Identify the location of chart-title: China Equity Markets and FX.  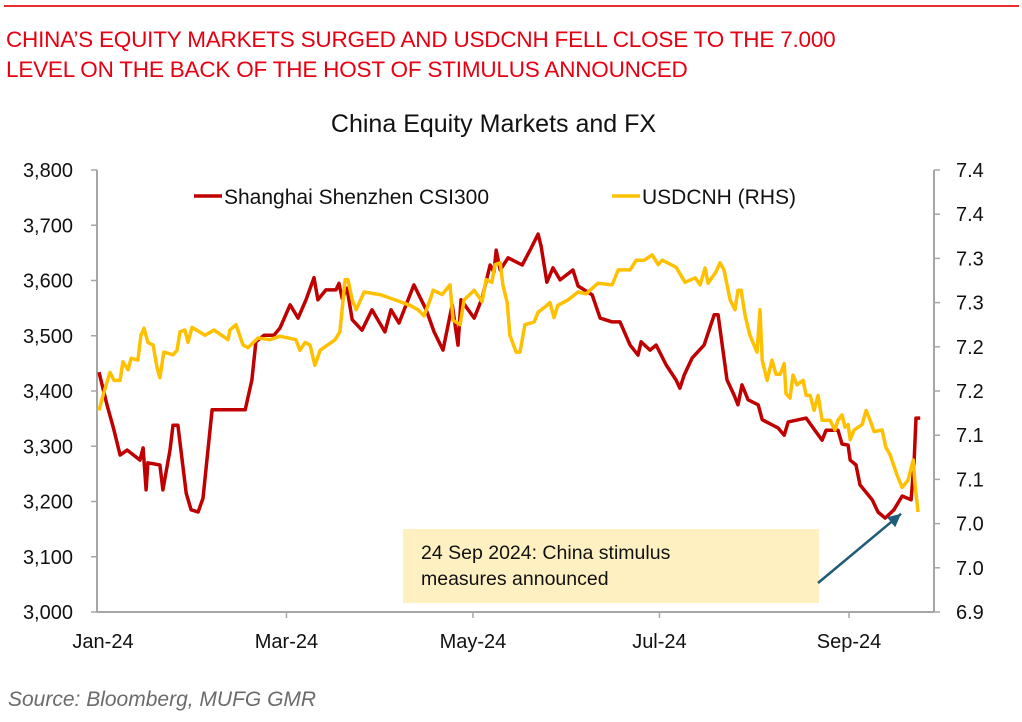
(493, 124).